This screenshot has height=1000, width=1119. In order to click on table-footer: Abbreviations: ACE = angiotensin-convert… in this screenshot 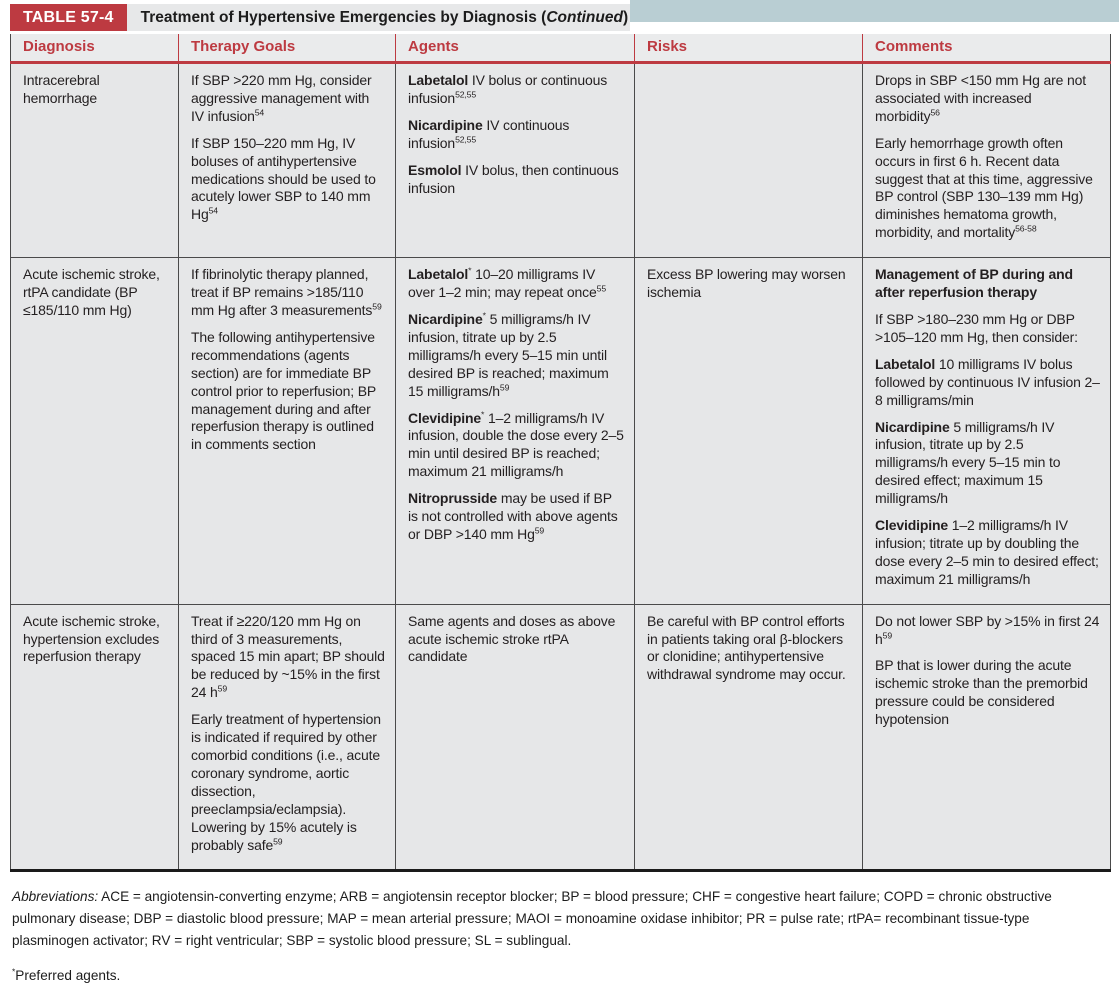, I will do `click(560, 936)`.